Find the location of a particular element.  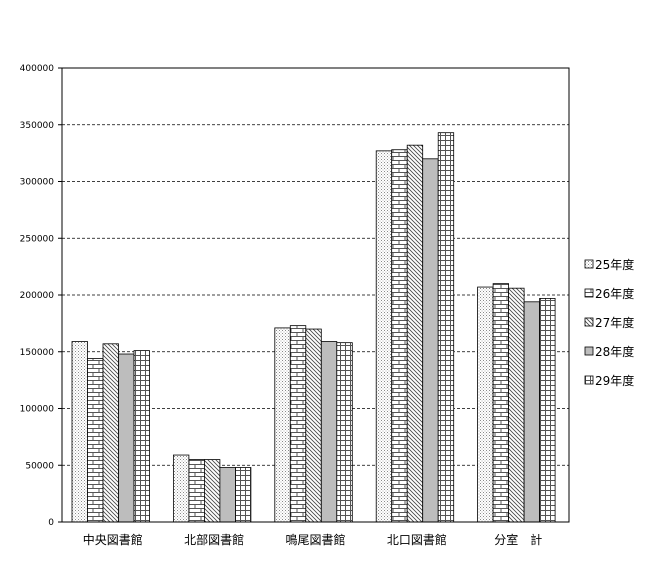

x-axis: 中央図書館 北部図書館 鳴尾図書館 北口図書館 分室 計 is located at coordinates (313, 539).